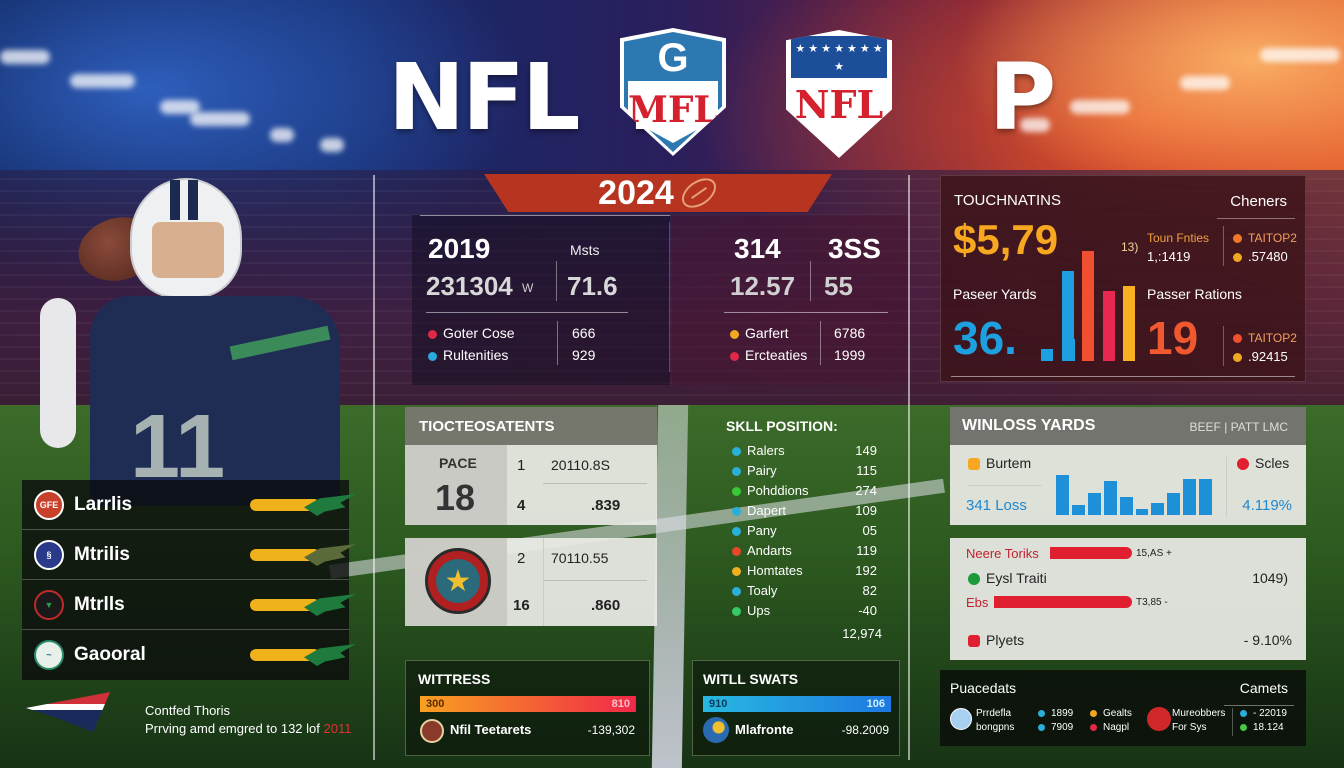 The width and height of the screenshot is (1344, 768). Describe the element at coordinates (580, 558) in the screenshot. I see `standing-value: 70110.55` at that location.